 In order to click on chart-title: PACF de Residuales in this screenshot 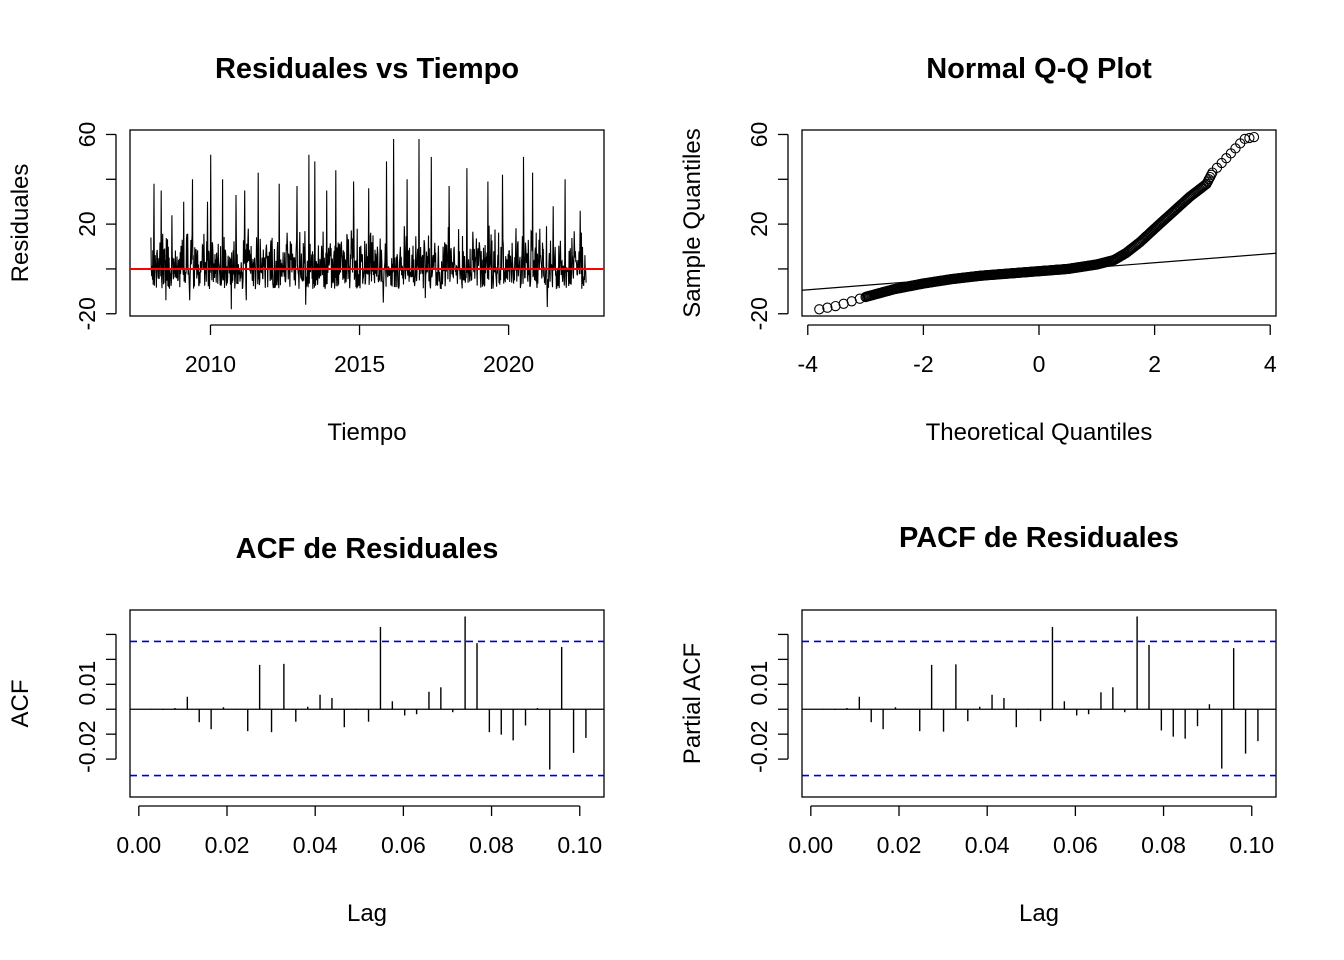, I will do `click(1039, 538)`.